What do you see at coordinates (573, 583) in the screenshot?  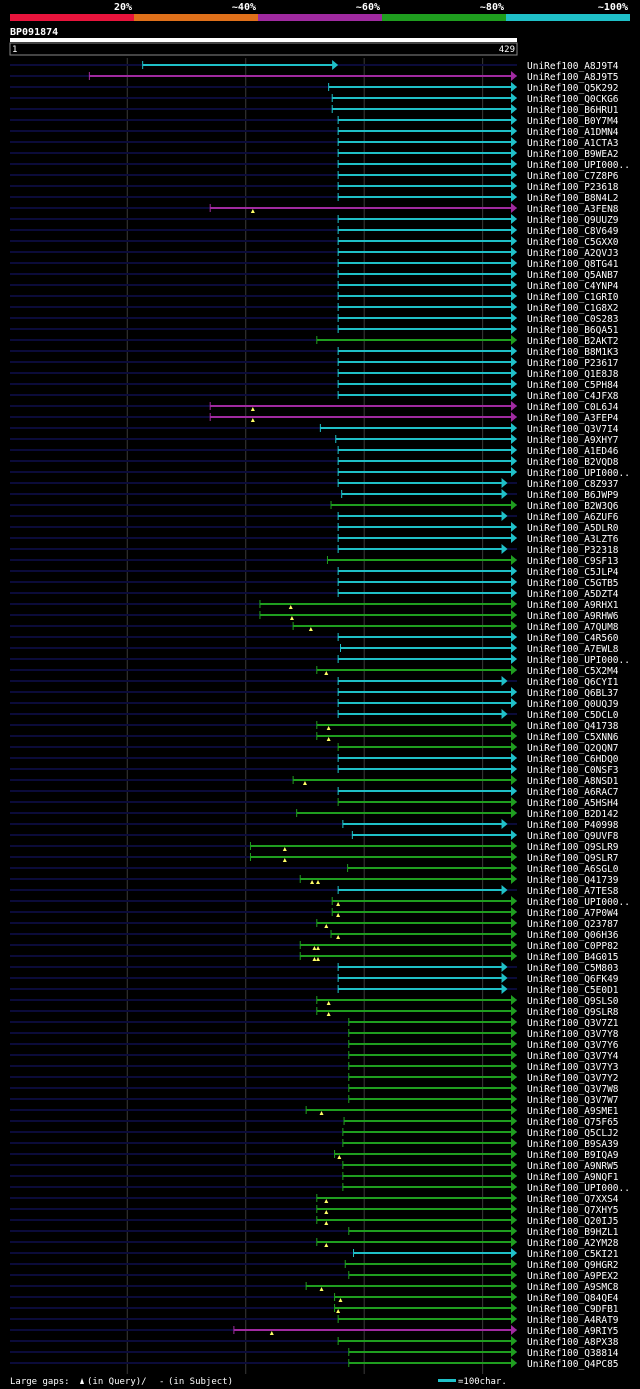 I see `hit-label: UniRef100_C5GTB5` at bounding box center [573, 583].